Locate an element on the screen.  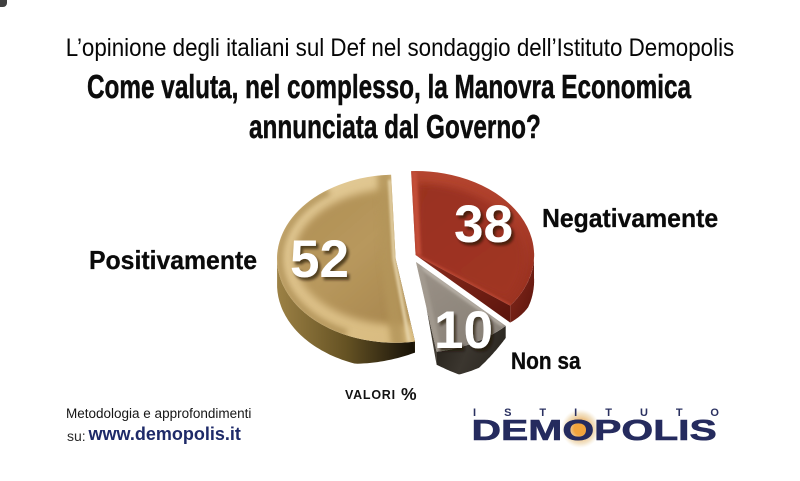
svg-text: 10 is located at coordinates (463, 330).